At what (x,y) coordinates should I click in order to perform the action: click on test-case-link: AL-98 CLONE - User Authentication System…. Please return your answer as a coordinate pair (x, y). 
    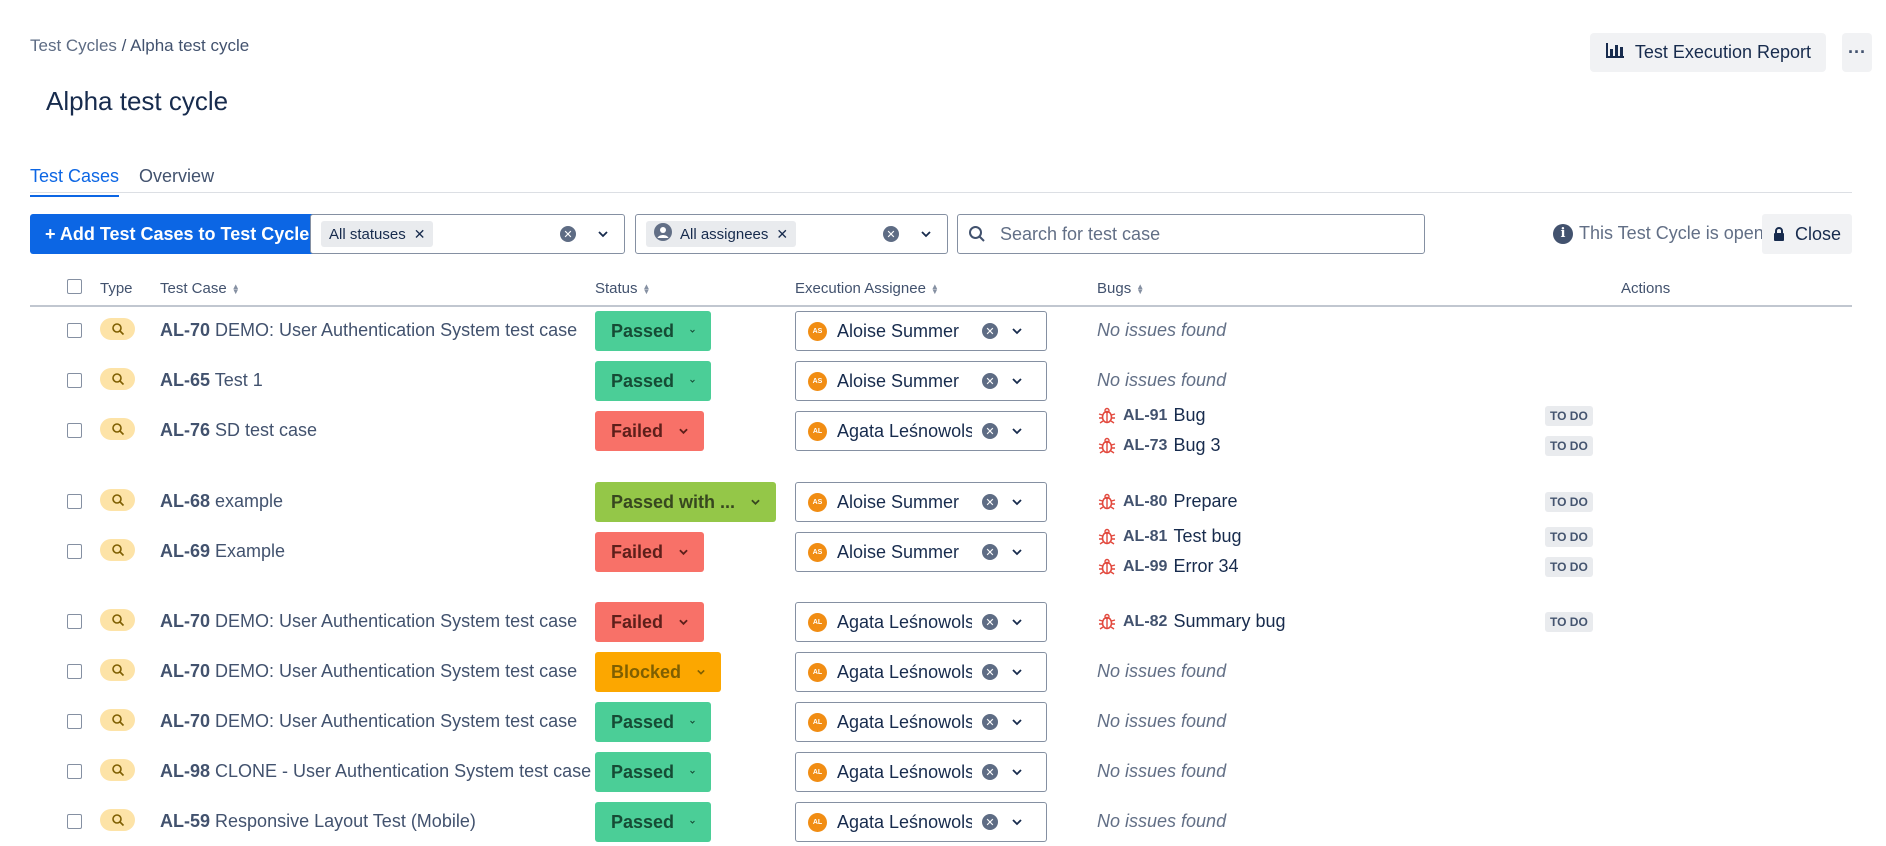
    Looking at the image, I should click on (375, 771).